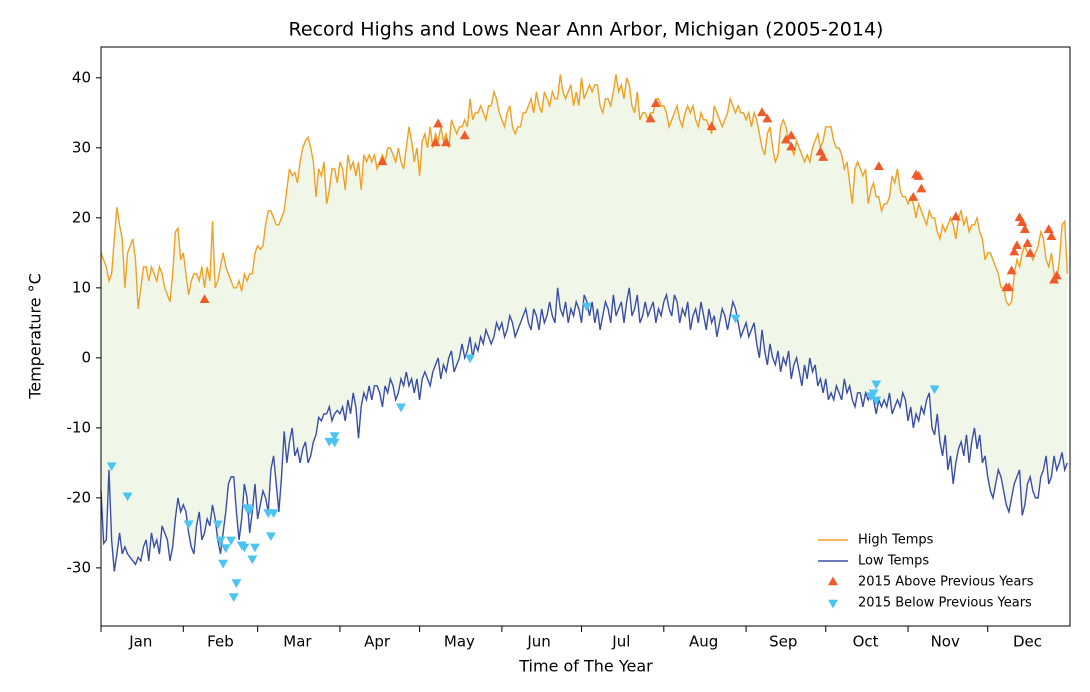  I want to click on x-tick-label: May, so click(459, 642).